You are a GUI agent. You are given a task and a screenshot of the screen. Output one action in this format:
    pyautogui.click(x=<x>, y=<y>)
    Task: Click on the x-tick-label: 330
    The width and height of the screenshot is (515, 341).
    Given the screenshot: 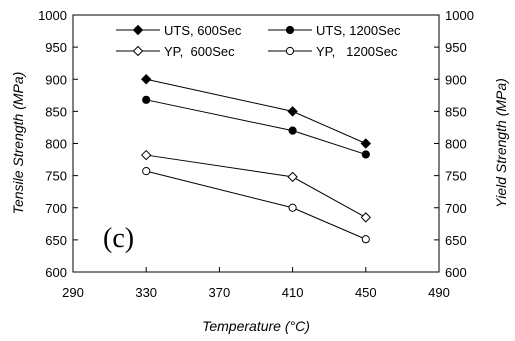 What is the action you would take?
    pyautogui.click(x=146, y=292)
    